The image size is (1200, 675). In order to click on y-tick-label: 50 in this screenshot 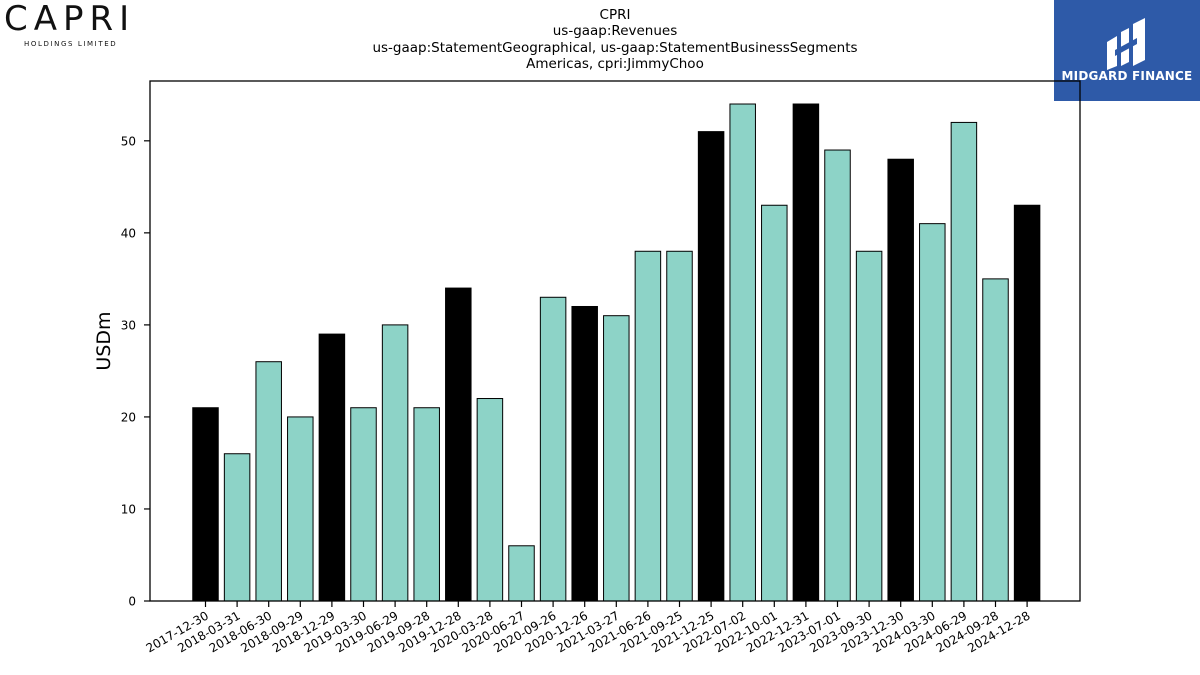, I will do `click(128, 141)`.